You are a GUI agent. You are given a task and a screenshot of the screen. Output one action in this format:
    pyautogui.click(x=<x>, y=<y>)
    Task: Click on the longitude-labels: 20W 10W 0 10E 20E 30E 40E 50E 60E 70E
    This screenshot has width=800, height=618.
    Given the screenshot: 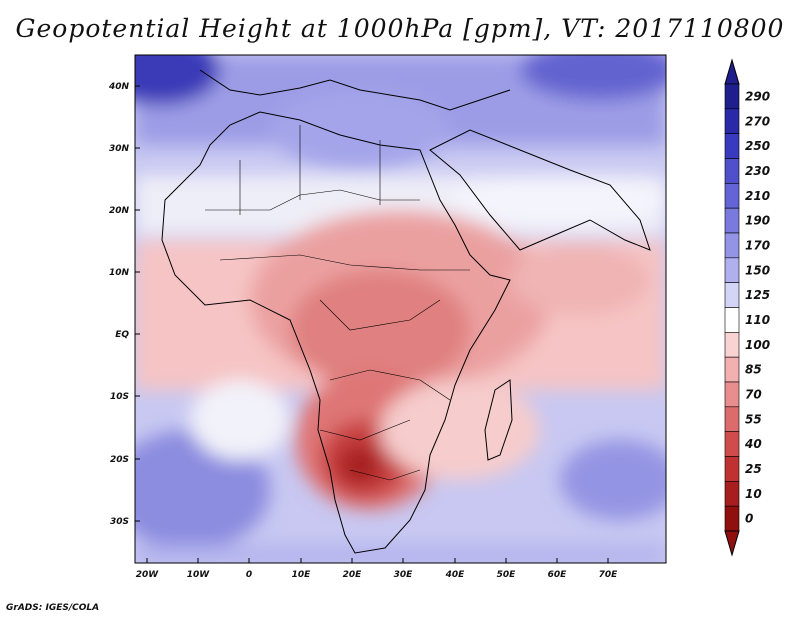 What is the action you would take?
    pyautogui.click(x=377, y=575)
    